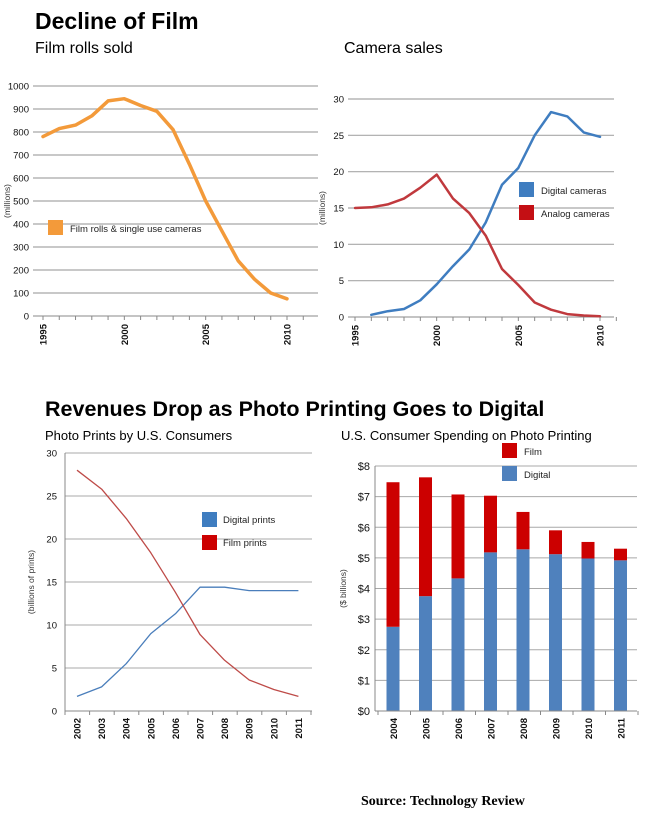 The width and height of the screenshot is (657, 821). Describe the element at coordinates (526, 212) in the screenshot. I see `legend-swatch-analog-cameras` at that location.